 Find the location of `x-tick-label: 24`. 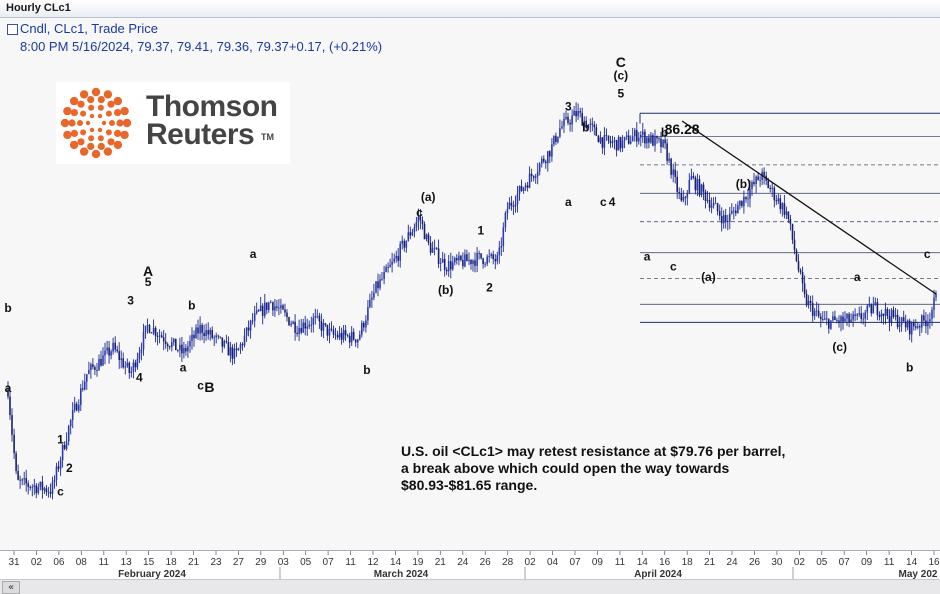

x-tick-label: 24 is located at coordinates (463, 562).